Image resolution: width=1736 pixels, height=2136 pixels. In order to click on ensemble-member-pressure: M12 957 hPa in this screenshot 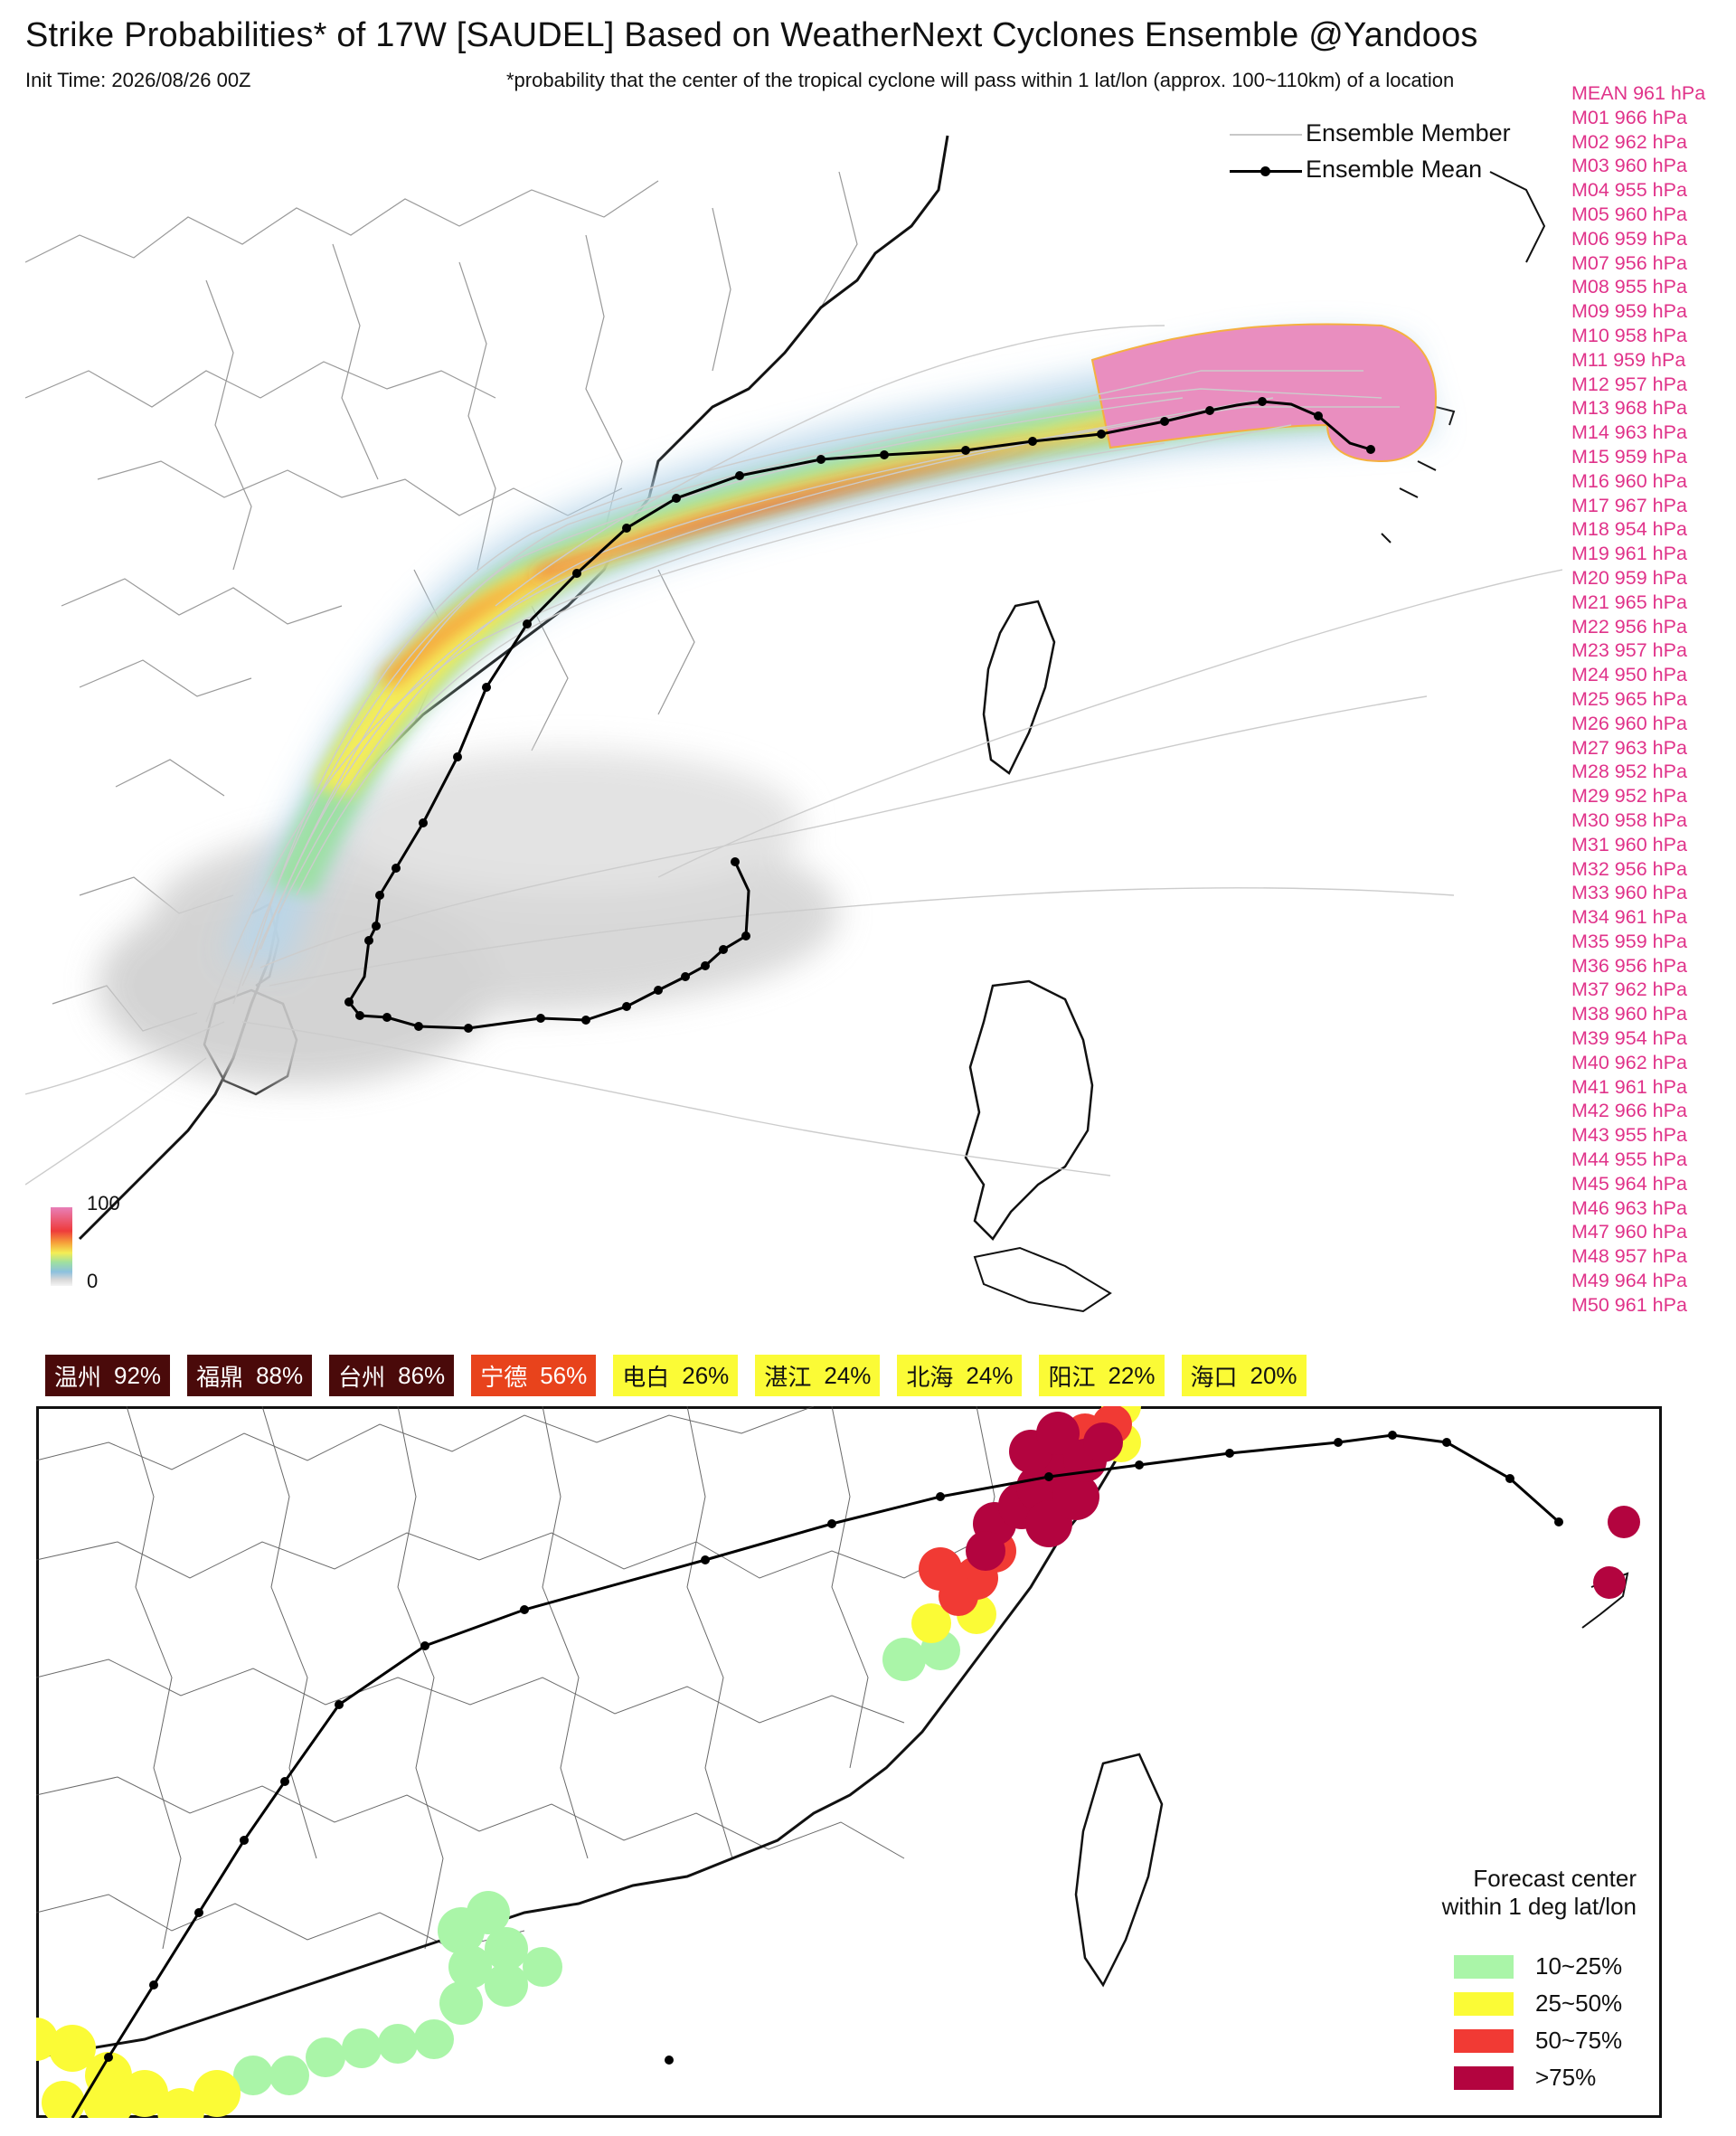, I will do `click(1629, 384)`.